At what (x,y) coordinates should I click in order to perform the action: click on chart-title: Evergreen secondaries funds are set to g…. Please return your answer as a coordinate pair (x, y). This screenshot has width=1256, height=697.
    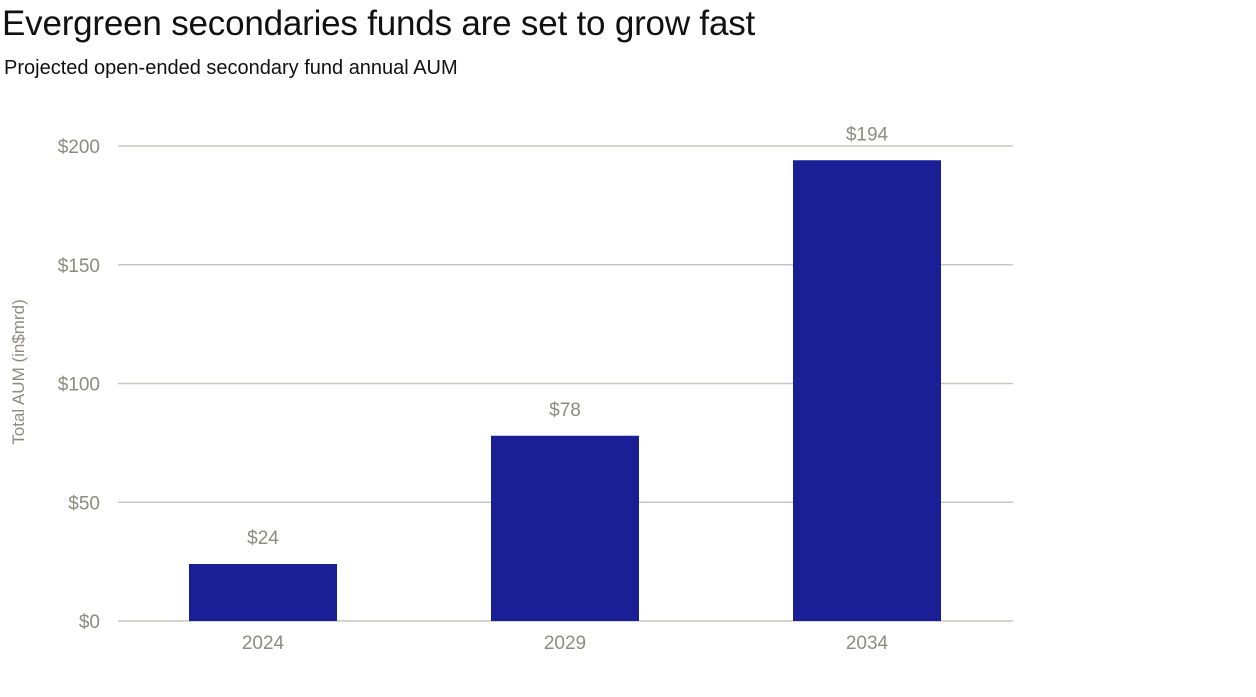
    Looking at the image, I should click on (379, 23).